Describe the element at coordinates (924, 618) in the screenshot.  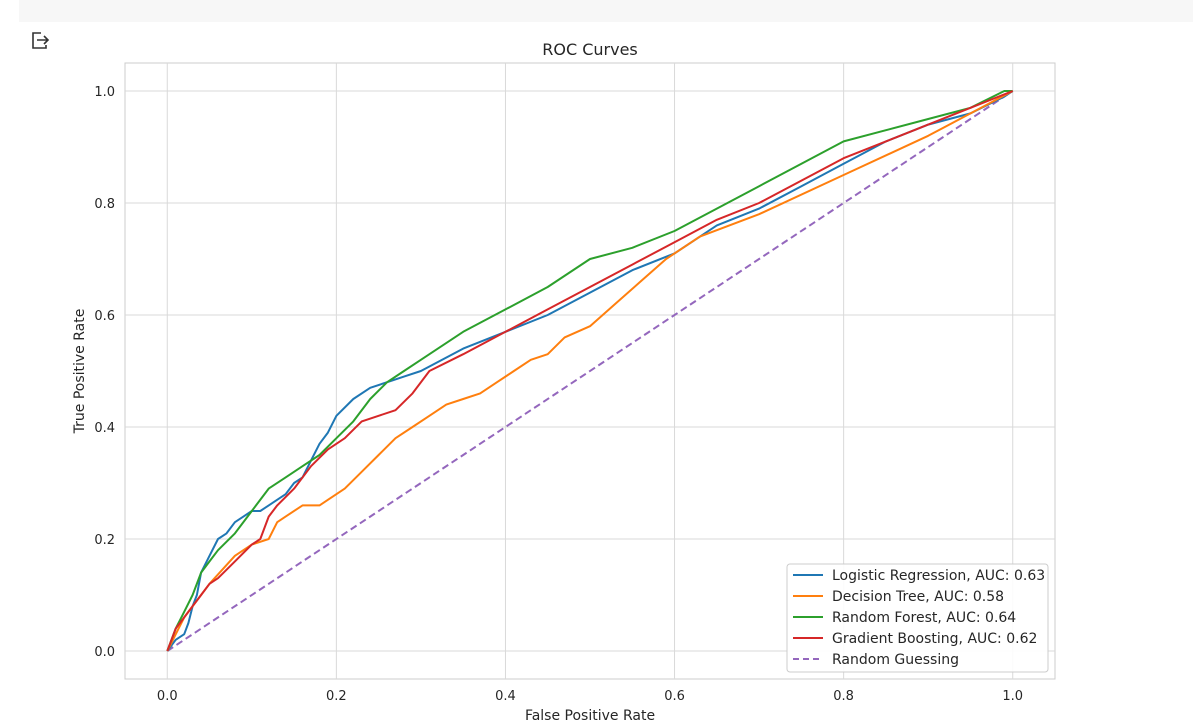
I see `legend-label: Random Forest, AUC: 0.64` at that location.